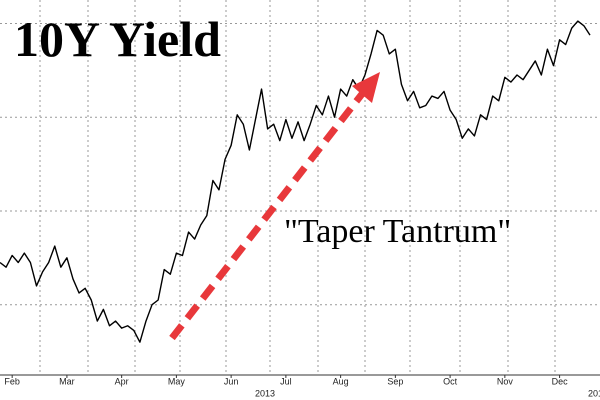 The image size is (600, 400). What do you see at coordinates (450, 381) in the screenshot?
I see `x-tick-label: Oct` at bounding box center [450, 381].